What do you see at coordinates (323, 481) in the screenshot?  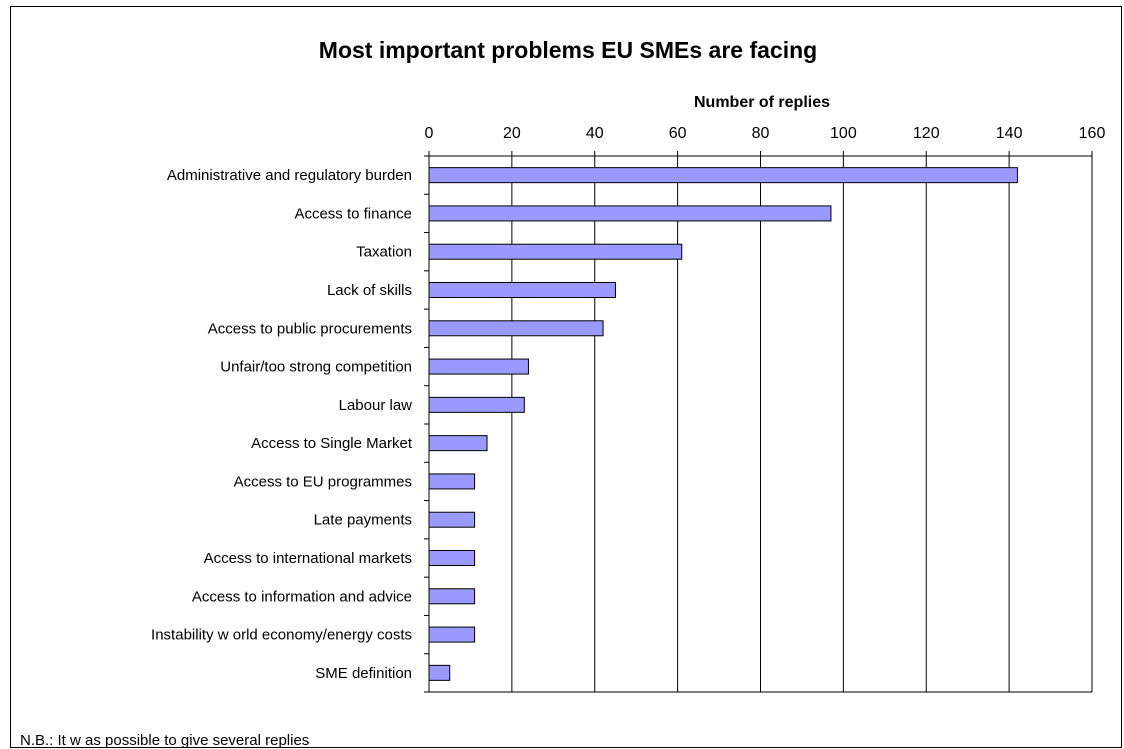 I see `category-label: Access to EU programmes` at bounding box center [323, 481].